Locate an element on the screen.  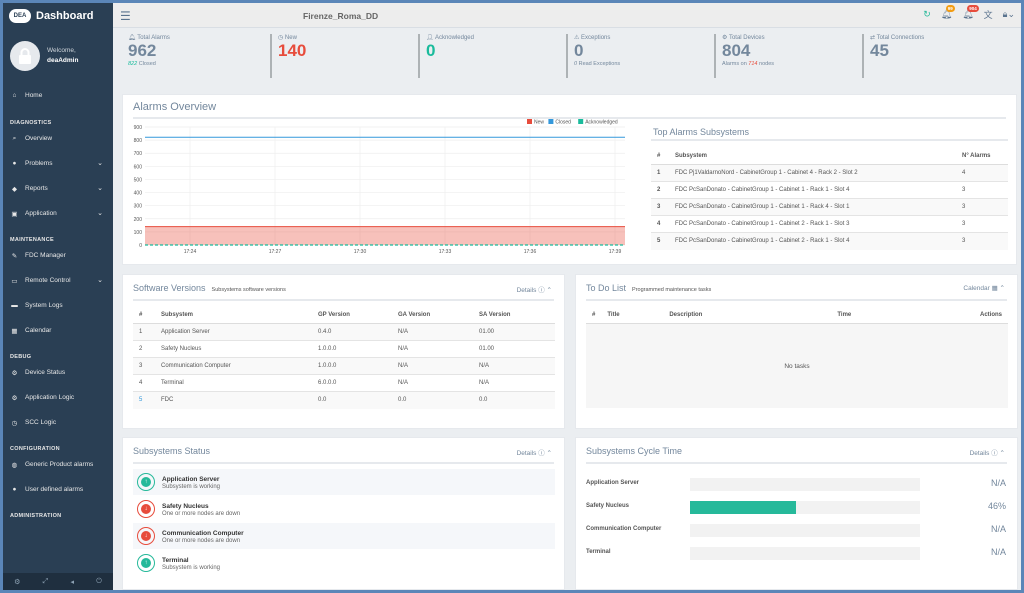
lock-menu-icon: 🔒︎⌄ is located at coordinates (1008, 14).